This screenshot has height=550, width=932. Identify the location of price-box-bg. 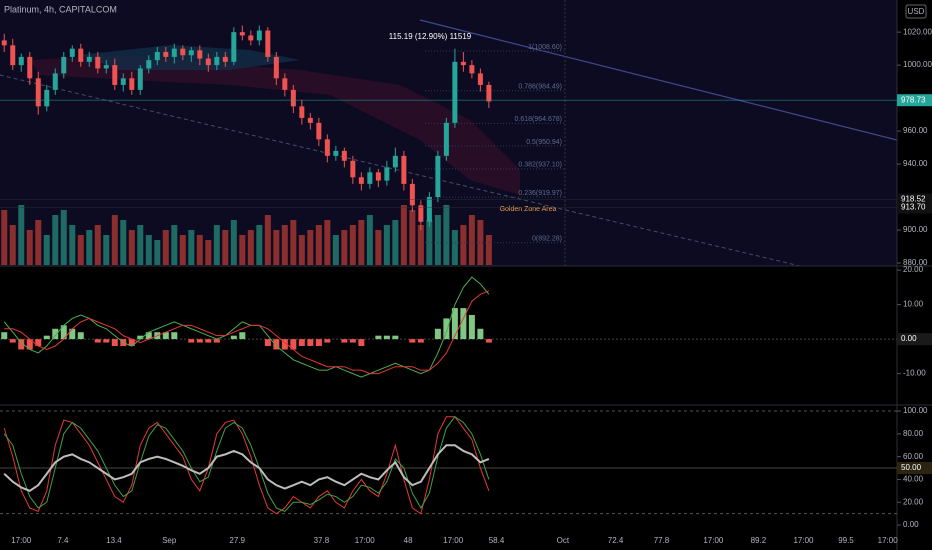
(914, 100).